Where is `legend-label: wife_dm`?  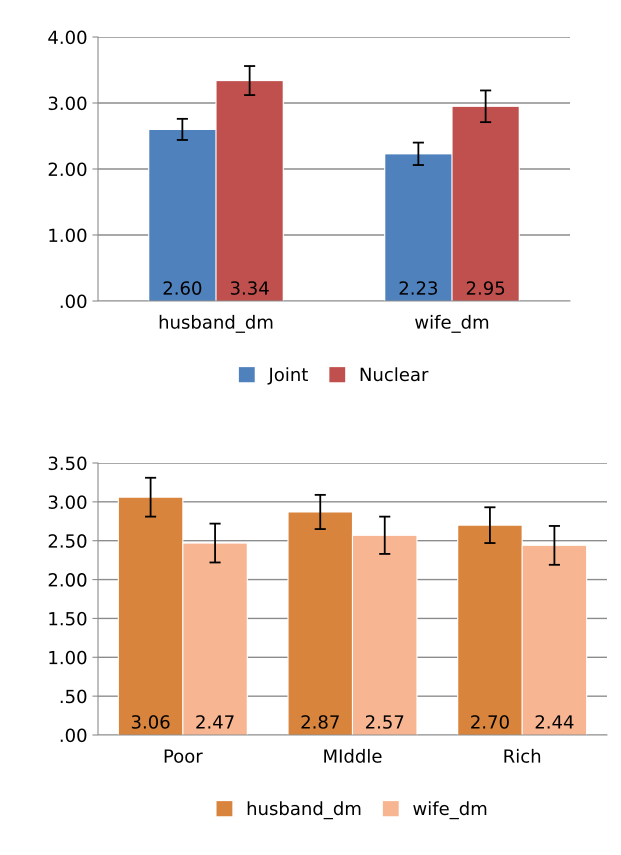 legend-label: wife_dm is located at coordinates (449, 810).